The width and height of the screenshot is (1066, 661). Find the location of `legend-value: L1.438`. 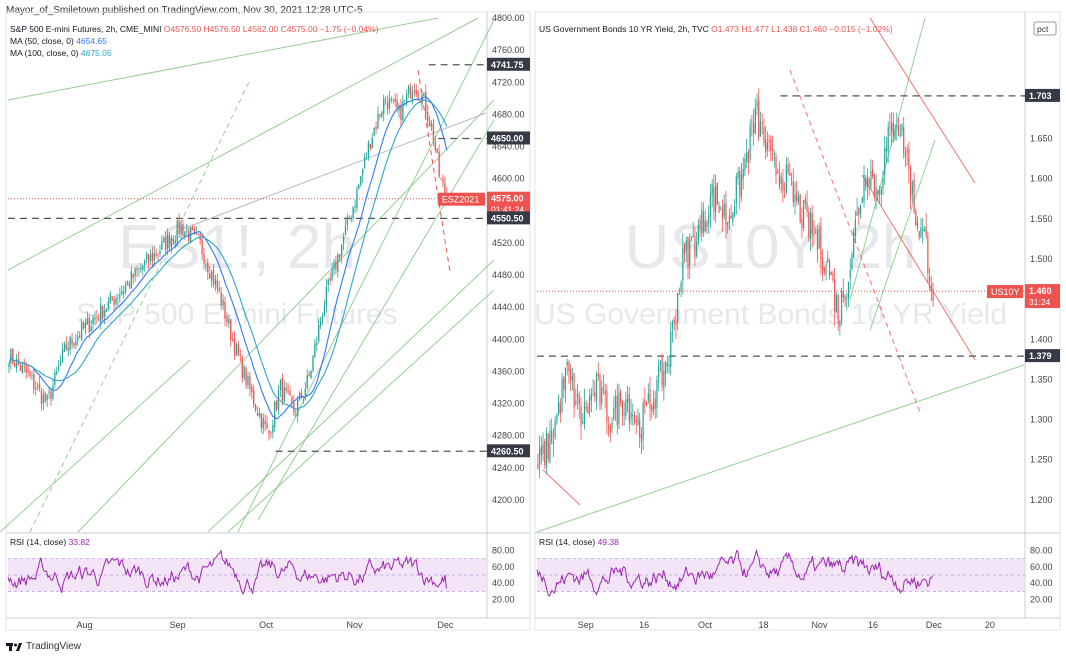

legend-value: L1.438 is located at coordinates (783, 29).